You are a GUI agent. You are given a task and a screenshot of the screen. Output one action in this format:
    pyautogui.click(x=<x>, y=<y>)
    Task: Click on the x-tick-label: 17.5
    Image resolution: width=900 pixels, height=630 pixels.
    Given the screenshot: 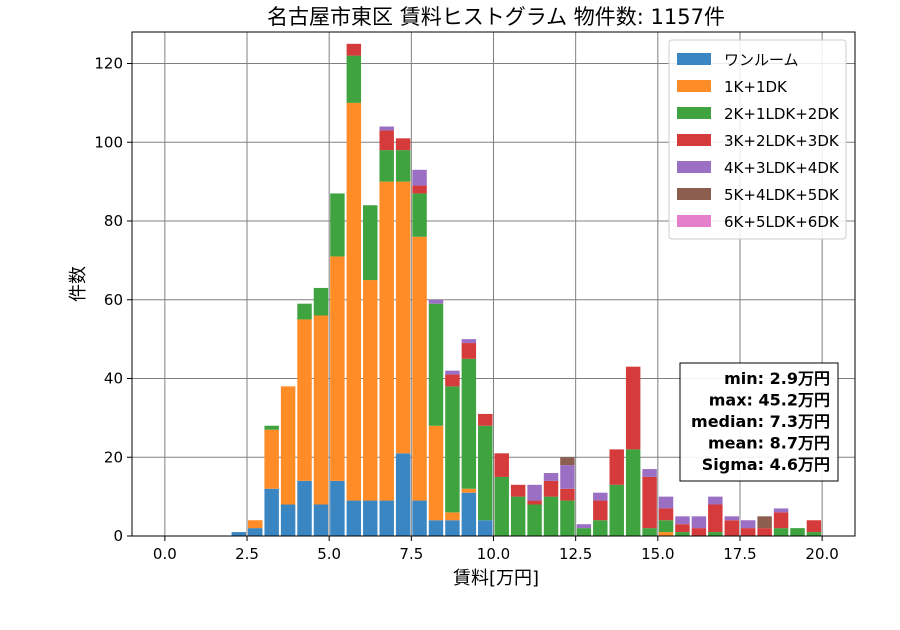 What is the action you would take?
    pyautogui.click(x=739, y=554)
    